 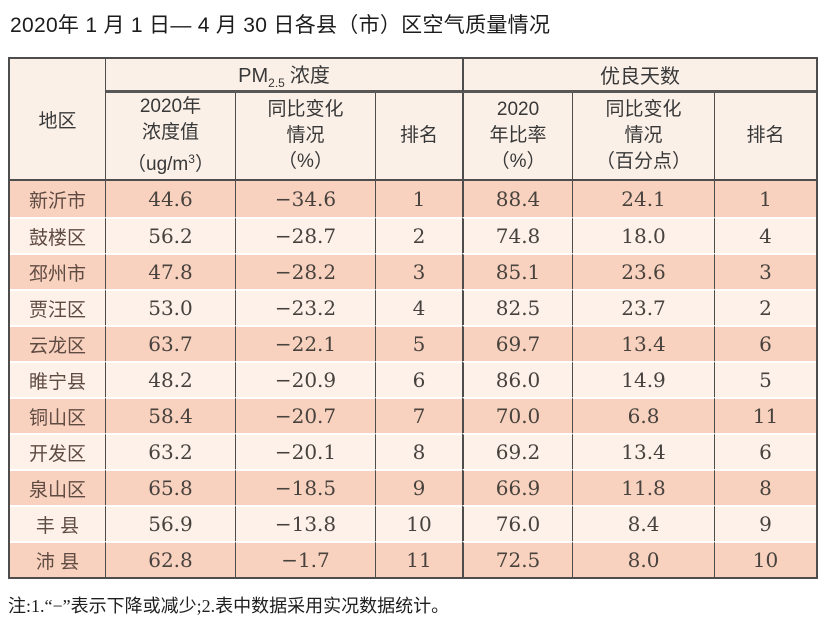 What do you see at coordinates (517, 379) in the screenshot?
I see `good-rate-cell: 86.0` at bounding box center [517, 379].